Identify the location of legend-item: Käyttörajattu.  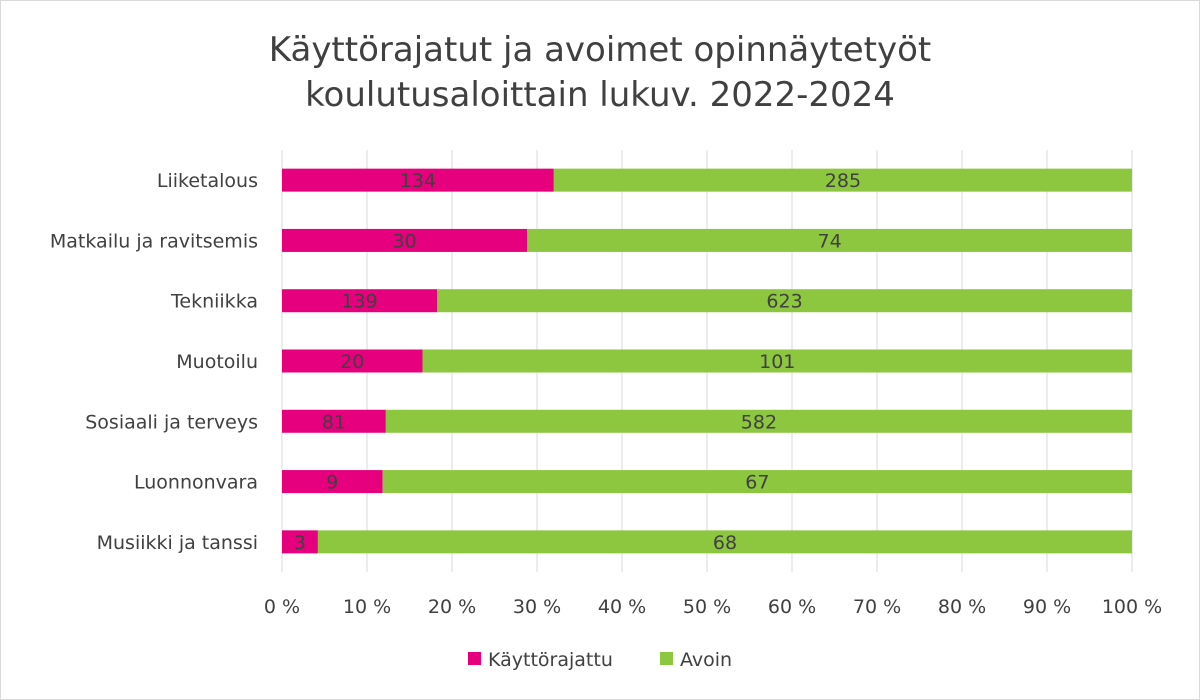
(540, 660).